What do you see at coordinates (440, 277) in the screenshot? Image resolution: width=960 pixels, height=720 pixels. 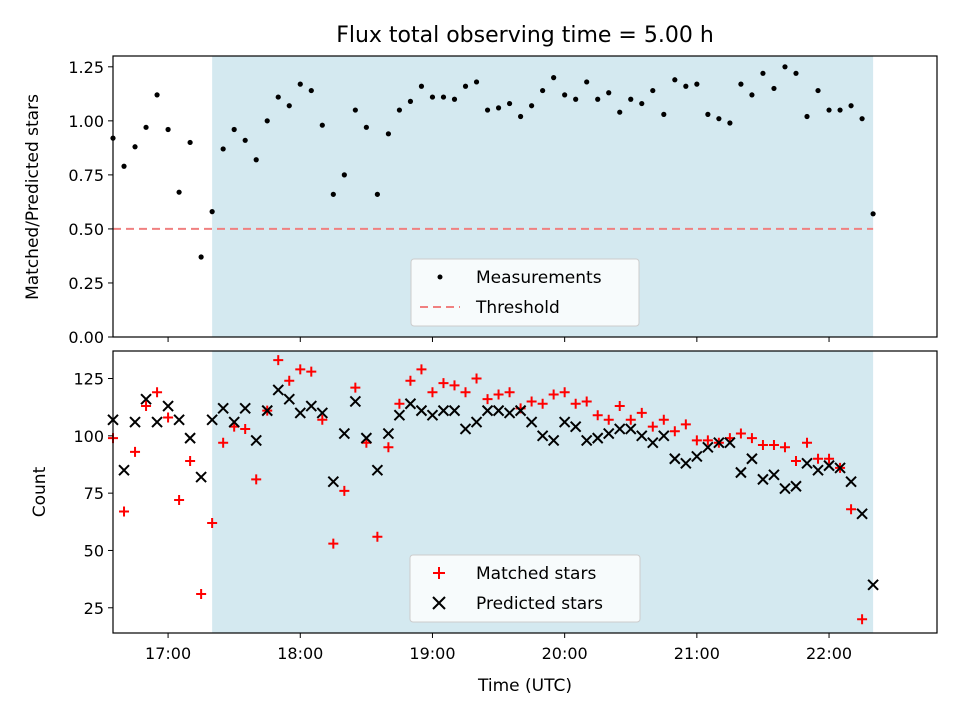 I see `legend-marker-measurements` at bounding box center [440, 277].